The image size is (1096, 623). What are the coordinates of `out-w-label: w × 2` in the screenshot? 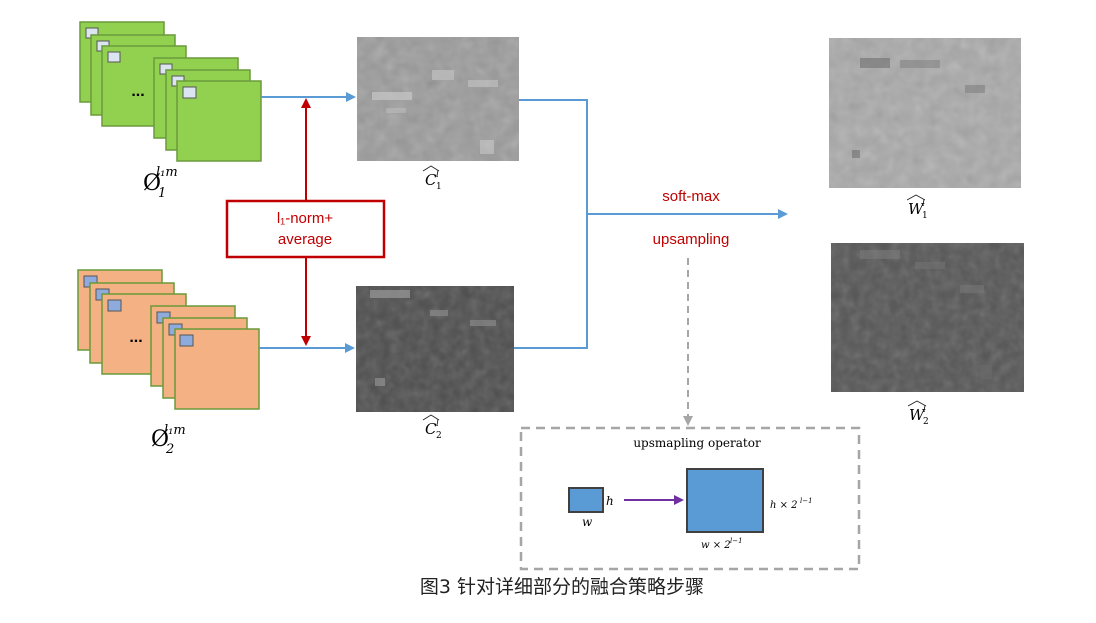 It's located at (716, 545).